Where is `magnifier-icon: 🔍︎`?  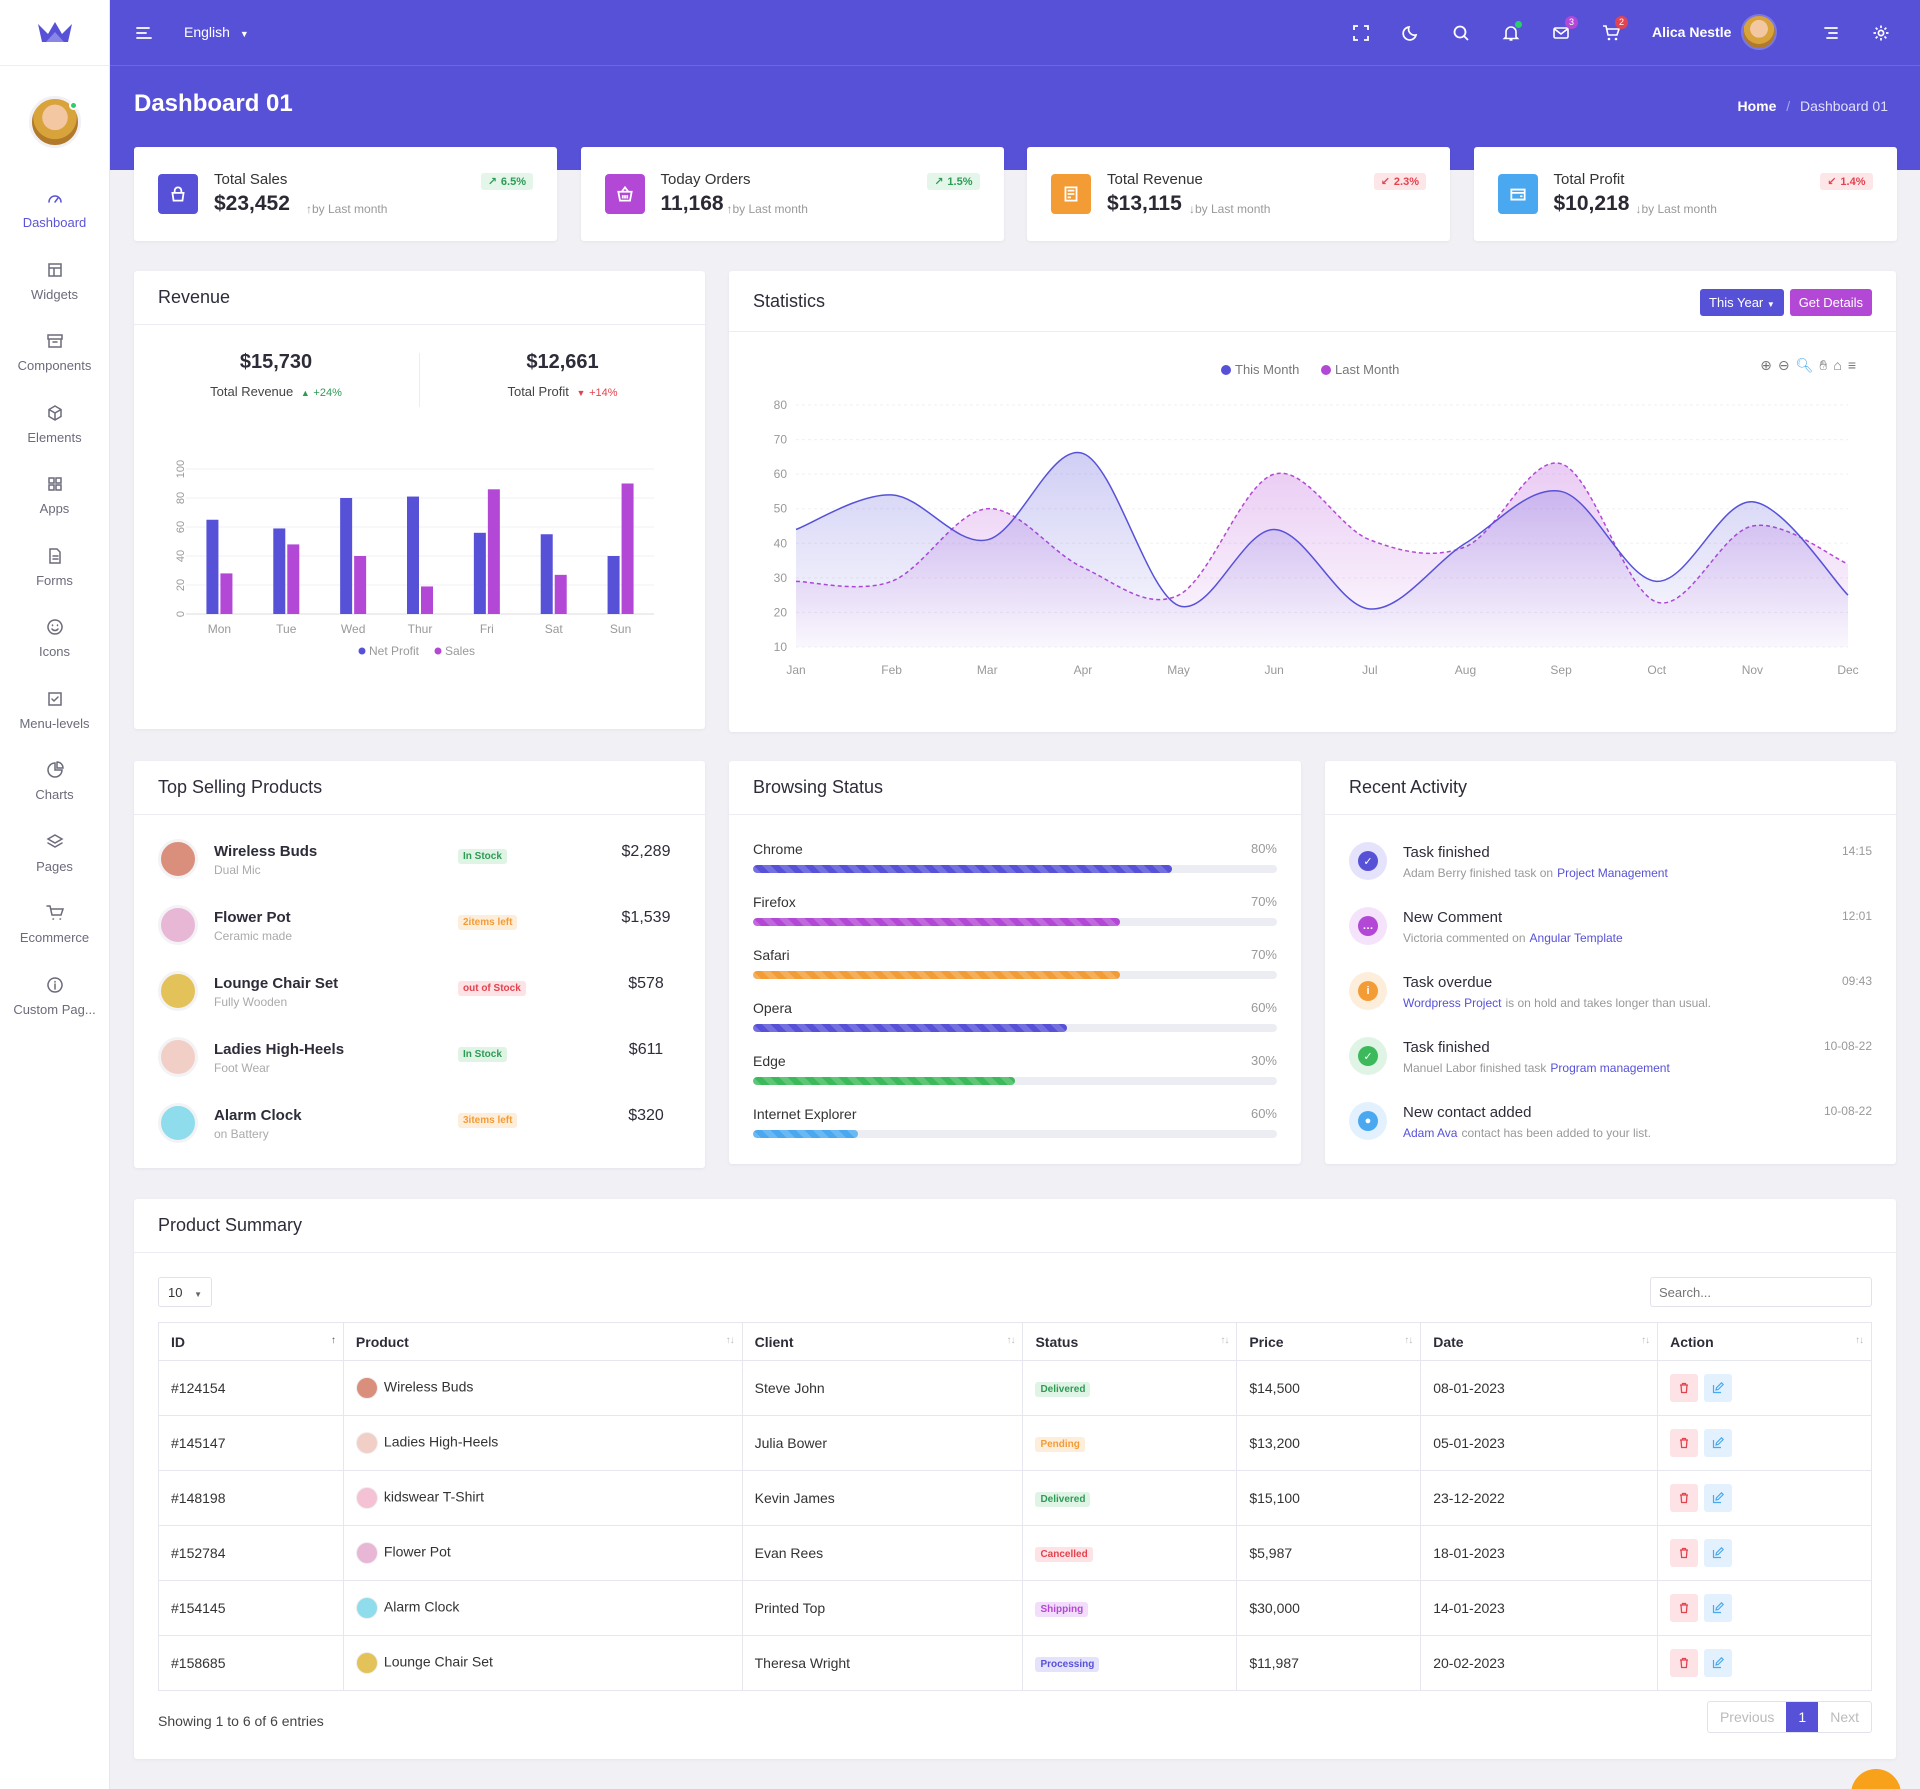
magnifier-icon: 🔍︎ is located at coordinates (1804, 365).